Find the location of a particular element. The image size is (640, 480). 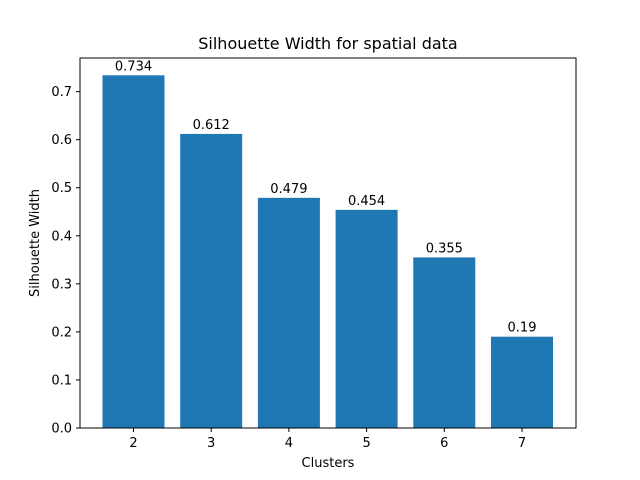

y-tick-label: 0.1 is located at coordinates (61, 380).